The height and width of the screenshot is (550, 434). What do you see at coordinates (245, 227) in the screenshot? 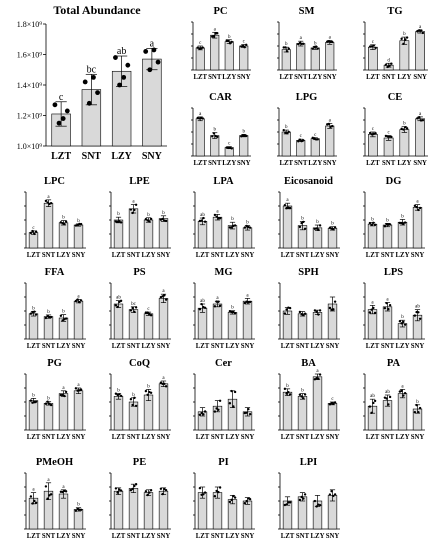
I see `lpa-data-point` at bounding box center [245, 227].